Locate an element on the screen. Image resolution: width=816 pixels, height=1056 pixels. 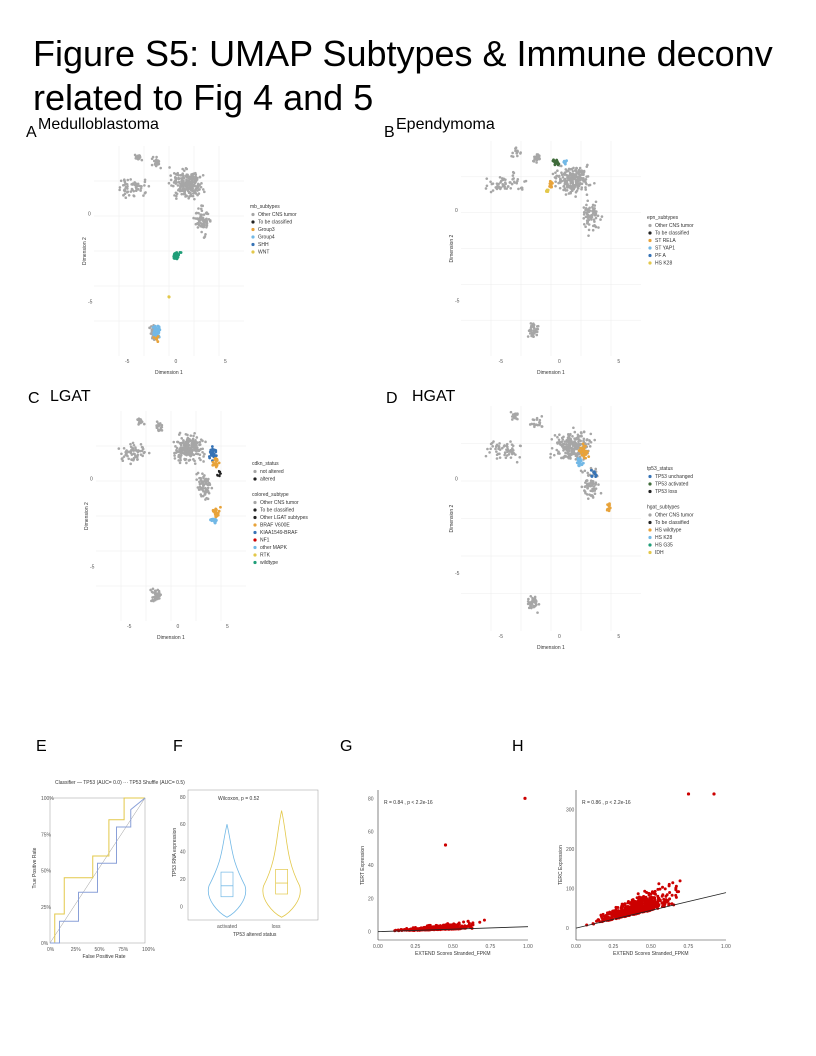
legend-entry: To be classified is located at coordinates (672, 523).